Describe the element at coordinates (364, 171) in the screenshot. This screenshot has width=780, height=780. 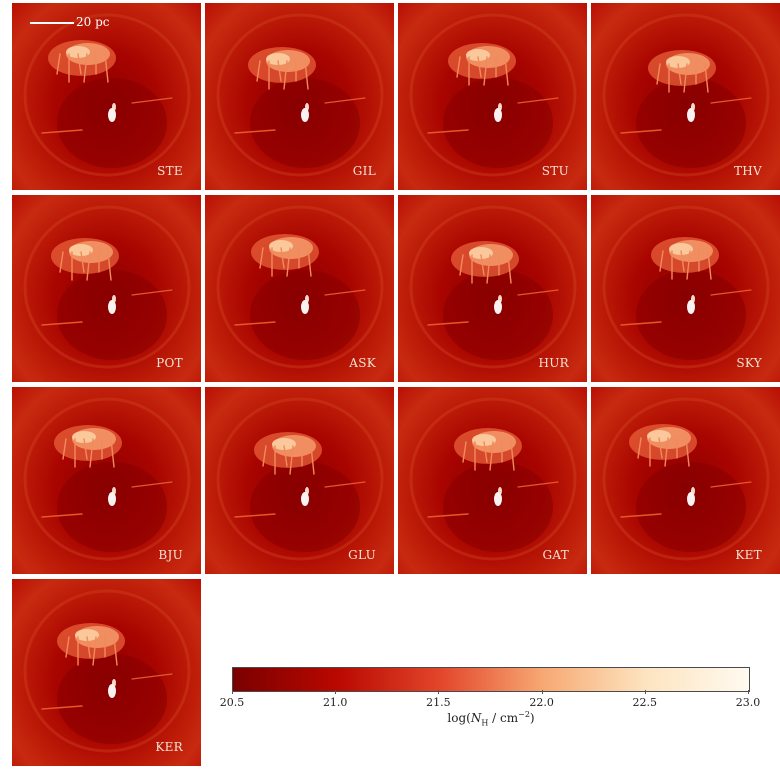
I see `panel-label: GIL` at that location.